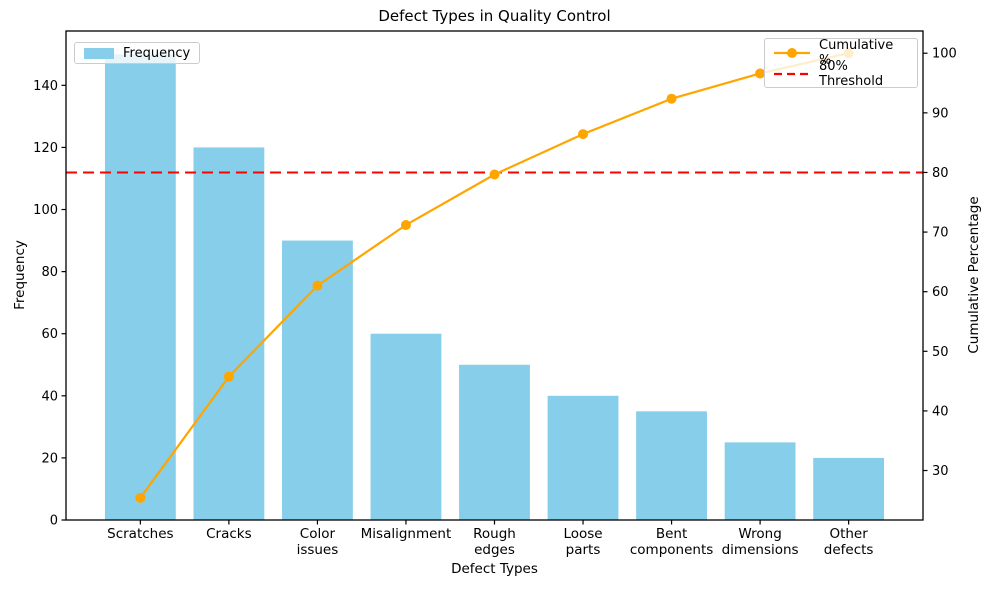 Image resolution: width=989 pixels, height=590 pixels. I want to click on left-tick-label: 0, so click(54, 521).